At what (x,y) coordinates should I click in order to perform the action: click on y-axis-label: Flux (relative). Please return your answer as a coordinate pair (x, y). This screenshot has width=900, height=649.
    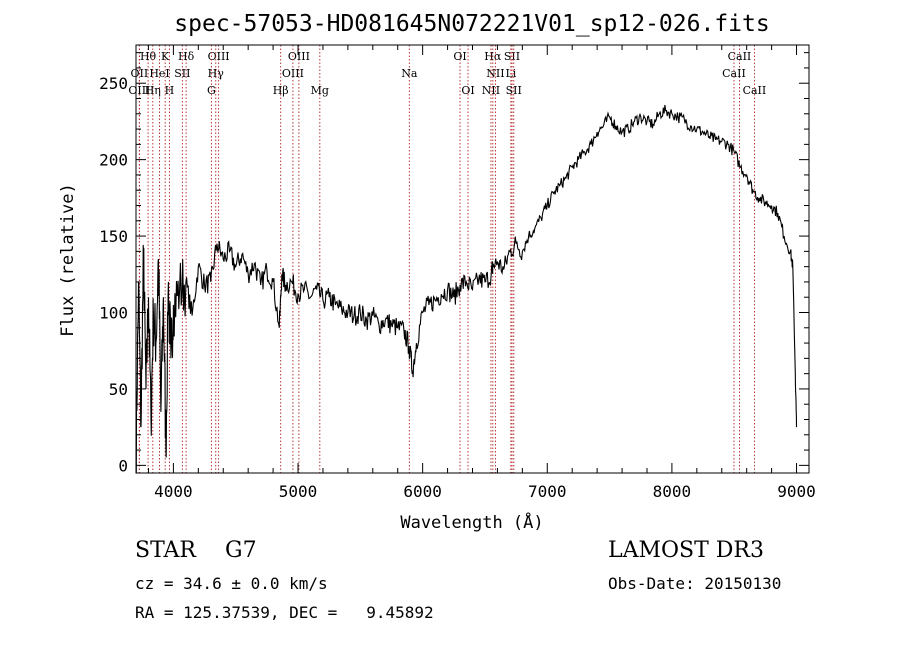
    Looking at the image, I should click on (68, 260).